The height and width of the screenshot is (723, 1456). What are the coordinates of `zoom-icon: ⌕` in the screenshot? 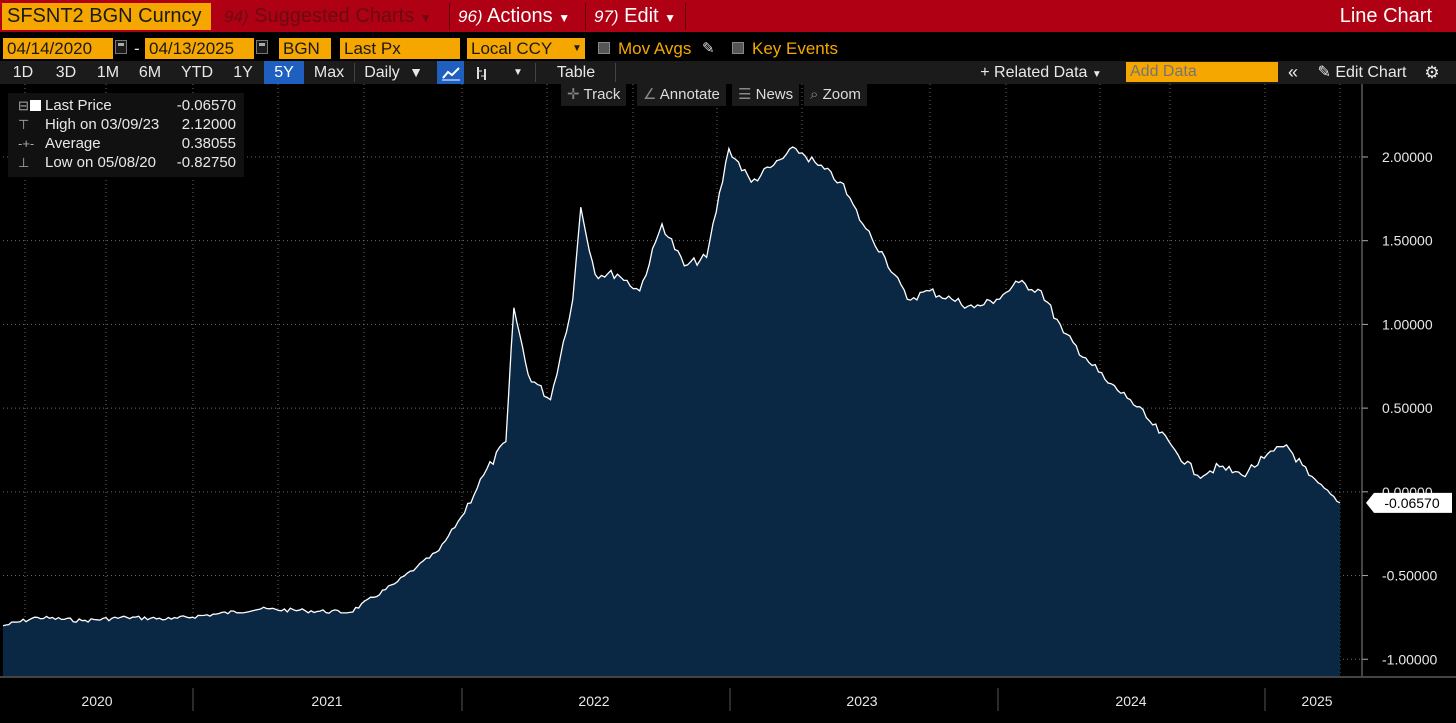 It's located at (814, 94).